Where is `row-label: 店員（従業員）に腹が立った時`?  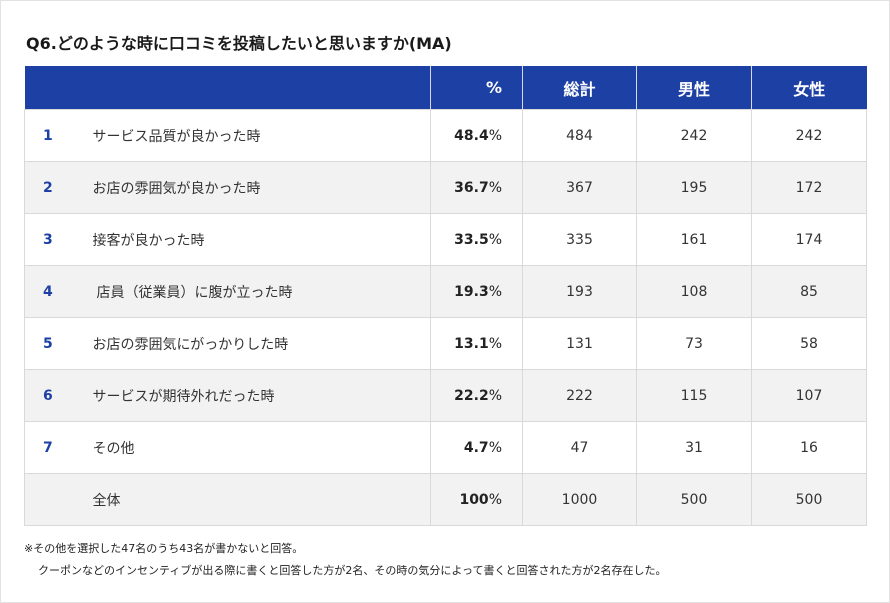 row-label: 店員（従業員）に腹が立った時 is located at coordinates (261, 291).